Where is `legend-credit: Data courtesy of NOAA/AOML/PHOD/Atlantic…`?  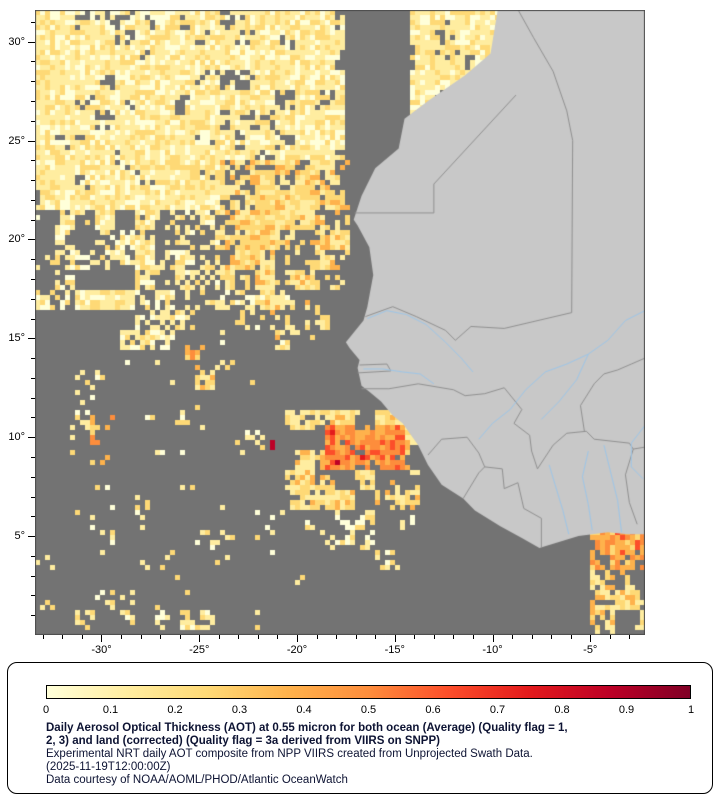
legend-credit: Data courtesy of NOAA/AOML/PHOD/Atlantic… is located at coordinates (197, 780).